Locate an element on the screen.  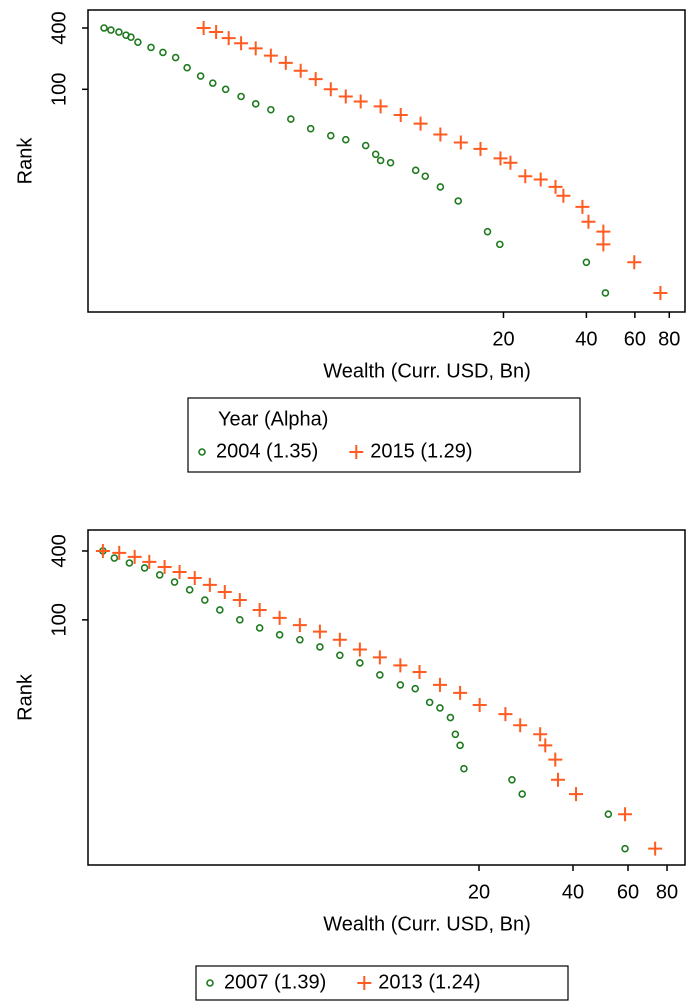
legend-label: 2004 (1.35) is located at coordinates (267, 451).